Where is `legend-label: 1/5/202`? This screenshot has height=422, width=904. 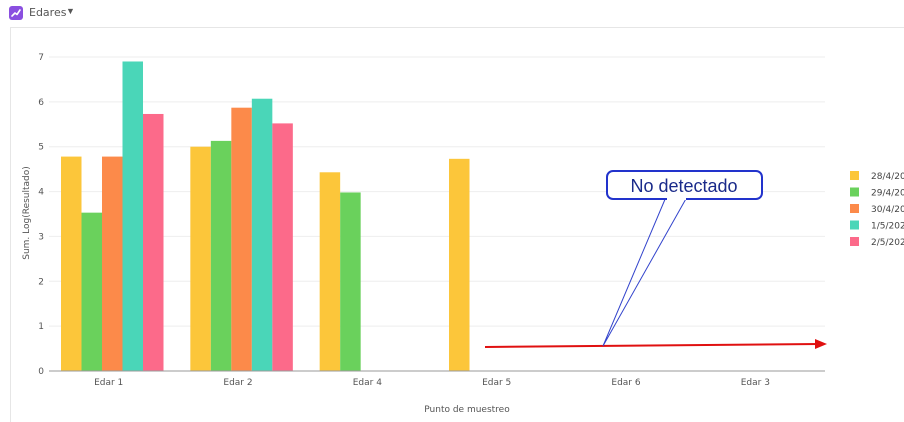 legend-label: 1/5/202 is located at coordinates (887, 227).